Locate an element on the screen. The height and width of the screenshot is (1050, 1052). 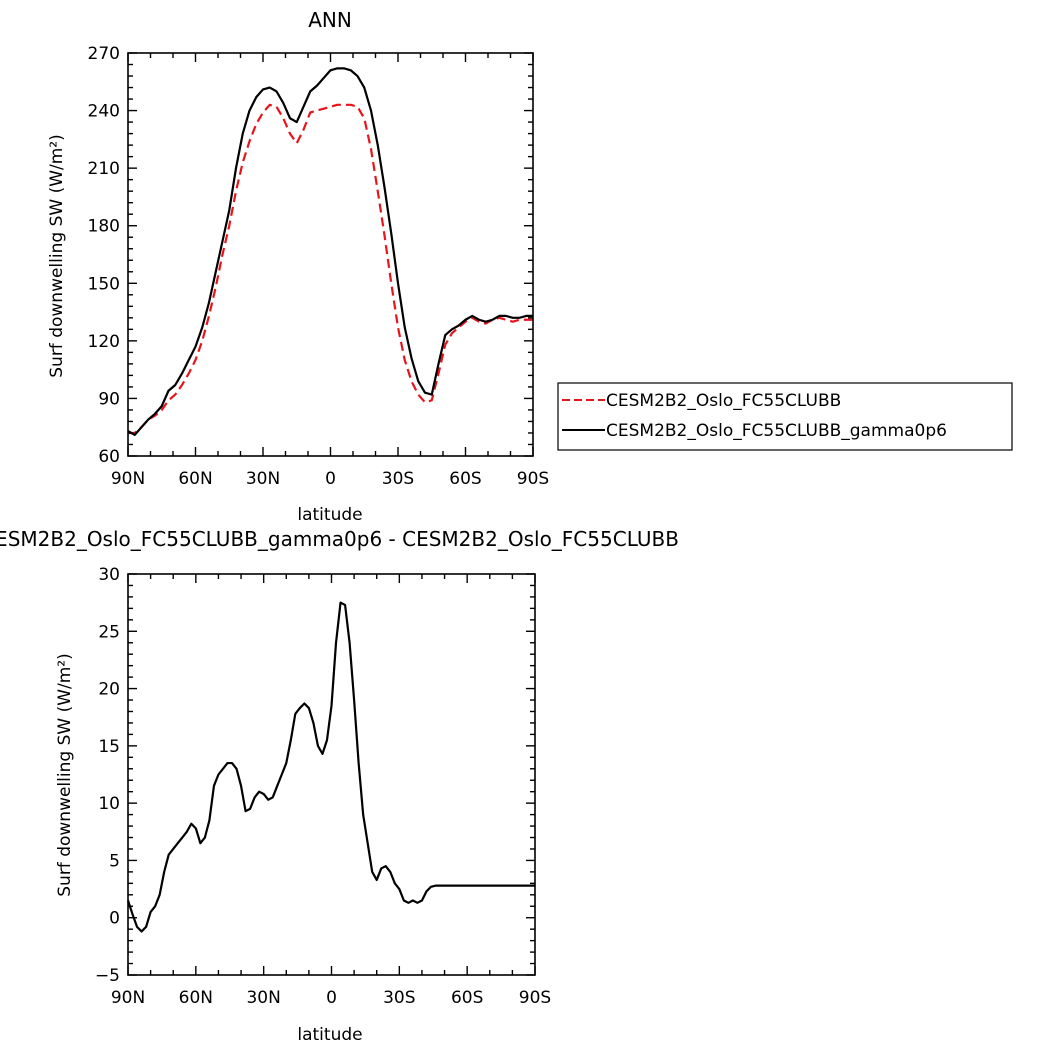
bottom-x-tick-label: 0 is located at coordinates (331, 998).